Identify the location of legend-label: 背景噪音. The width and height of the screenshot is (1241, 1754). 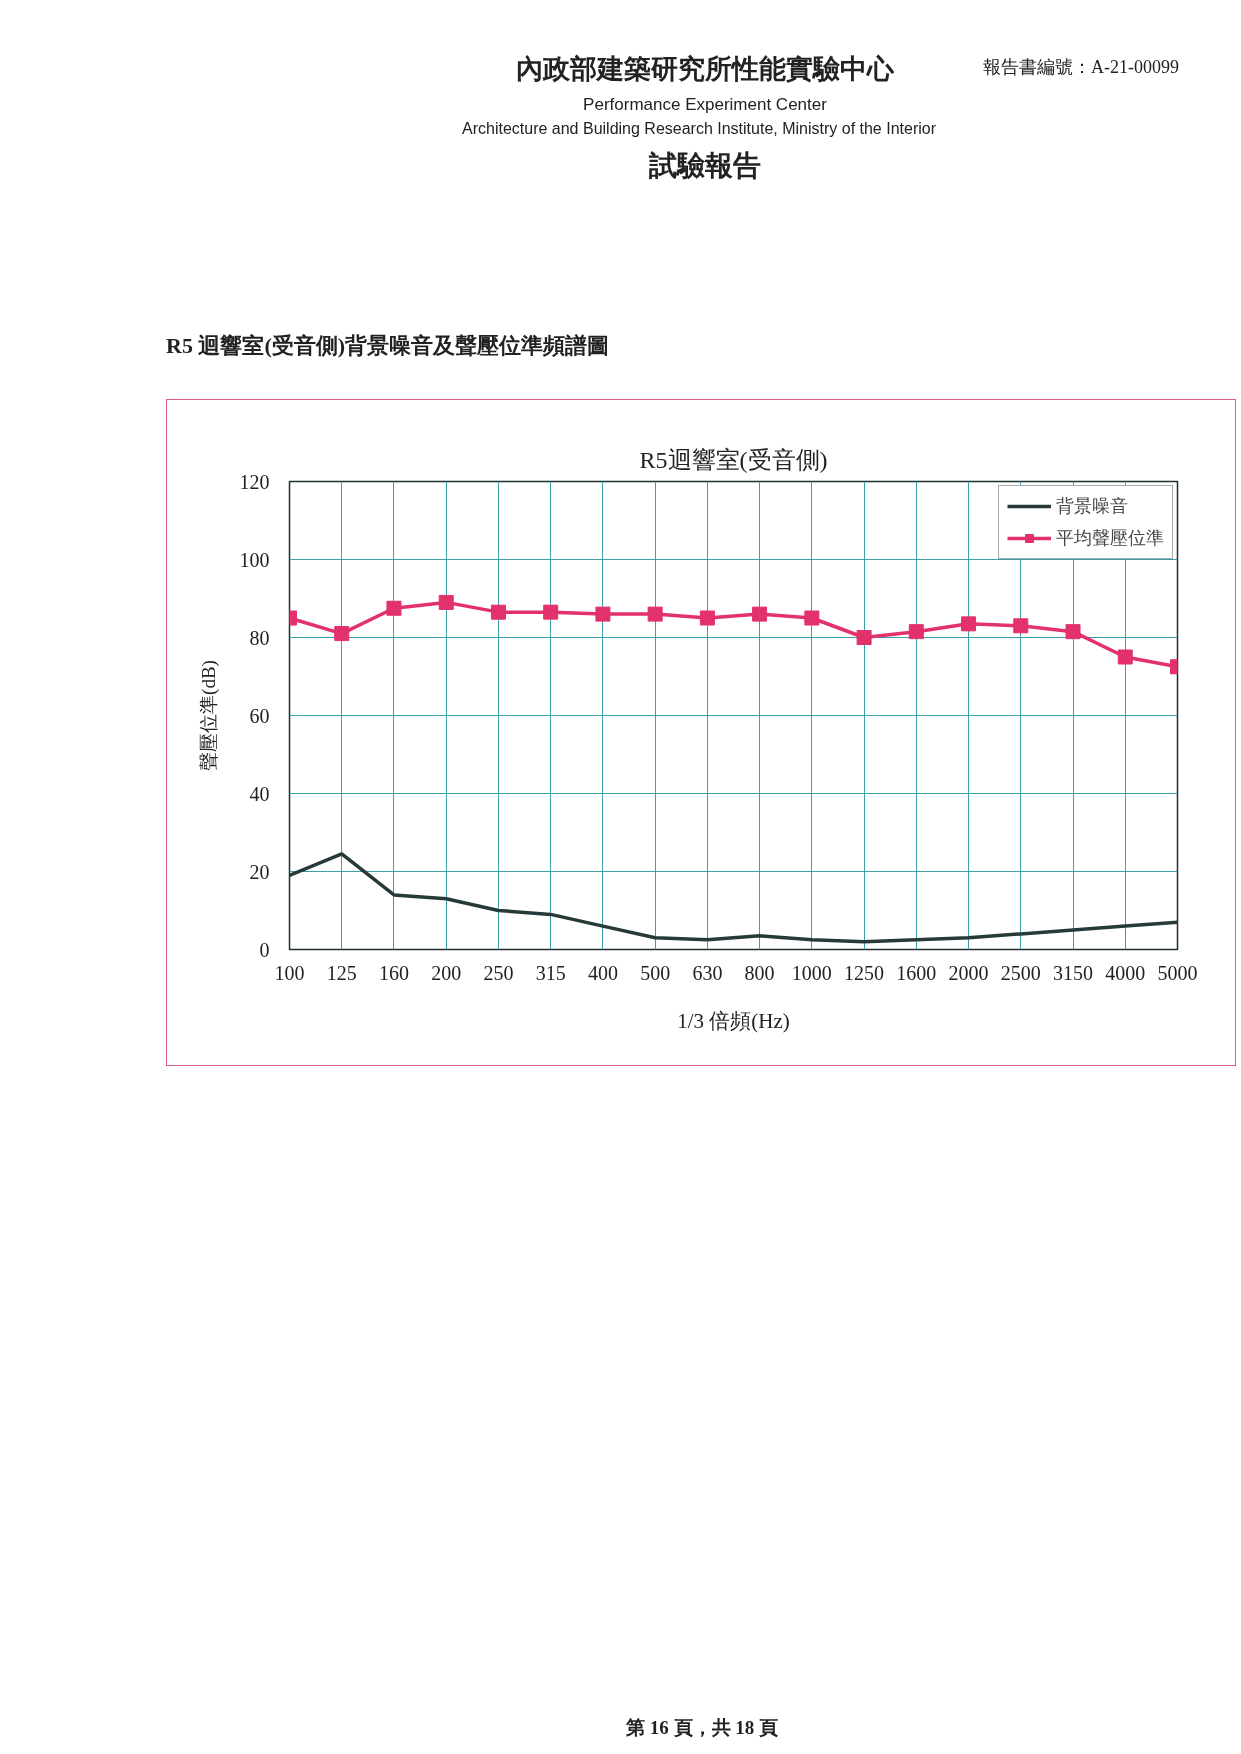
(1092, 506).